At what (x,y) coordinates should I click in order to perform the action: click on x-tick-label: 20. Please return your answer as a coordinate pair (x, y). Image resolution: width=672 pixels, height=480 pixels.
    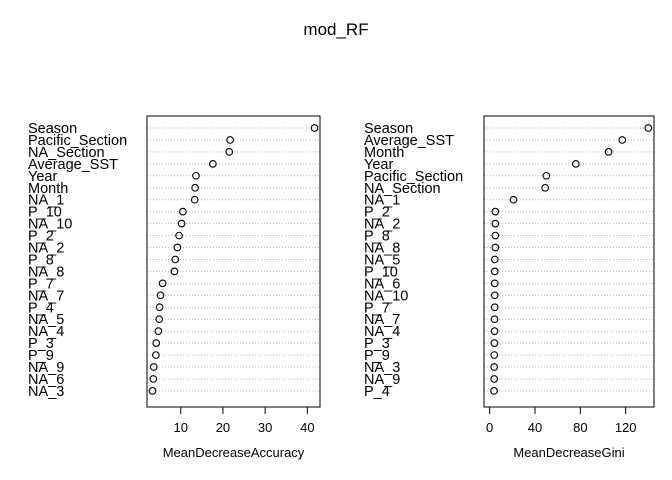
    Looking at the image, I should click on (223, 427).